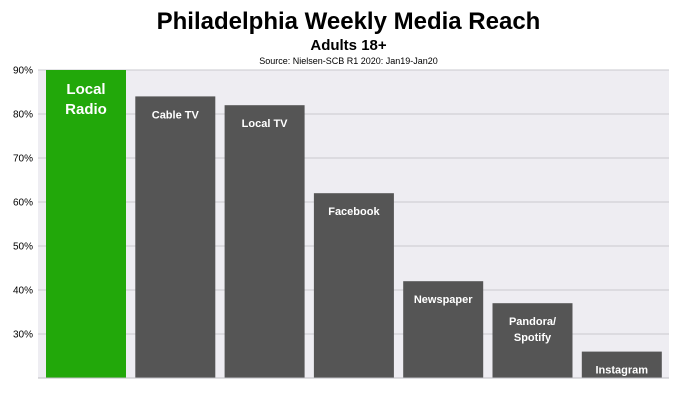 The width and height of the screenshot is (697, 406). What do you see at coordinates (265, 124) in the screenshot?
I see `bar-label: Local TV` at bounding box center [265, 124].